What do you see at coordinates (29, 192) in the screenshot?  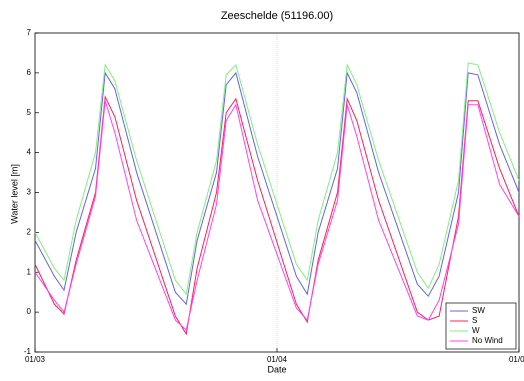 I see `y-tick-label: 3` at bounding box center [29, 192].